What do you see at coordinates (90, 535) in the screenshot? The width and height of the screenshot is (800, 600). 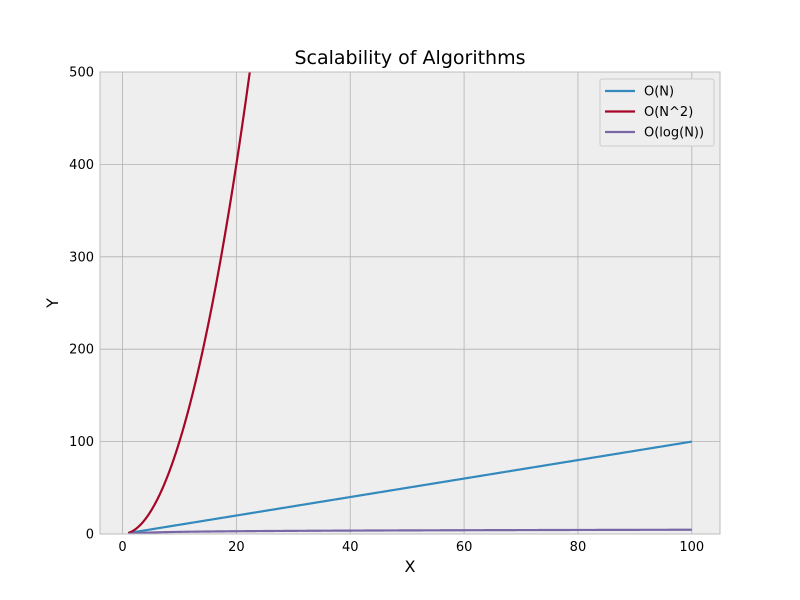 I see `y-tick-label: 0` at bounding box center [90, 535].